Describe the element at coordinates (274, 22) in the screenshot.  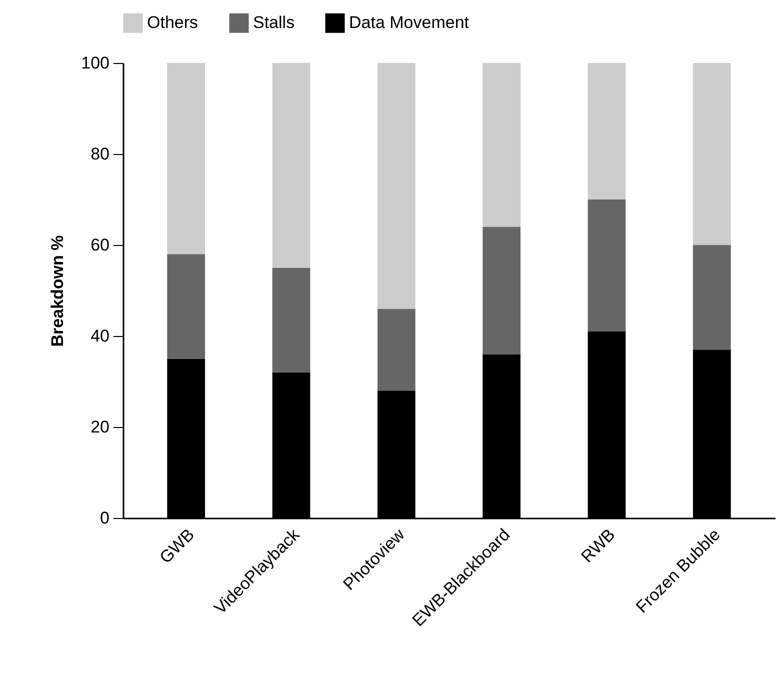
I see `legend-label: Stalls` at that location.